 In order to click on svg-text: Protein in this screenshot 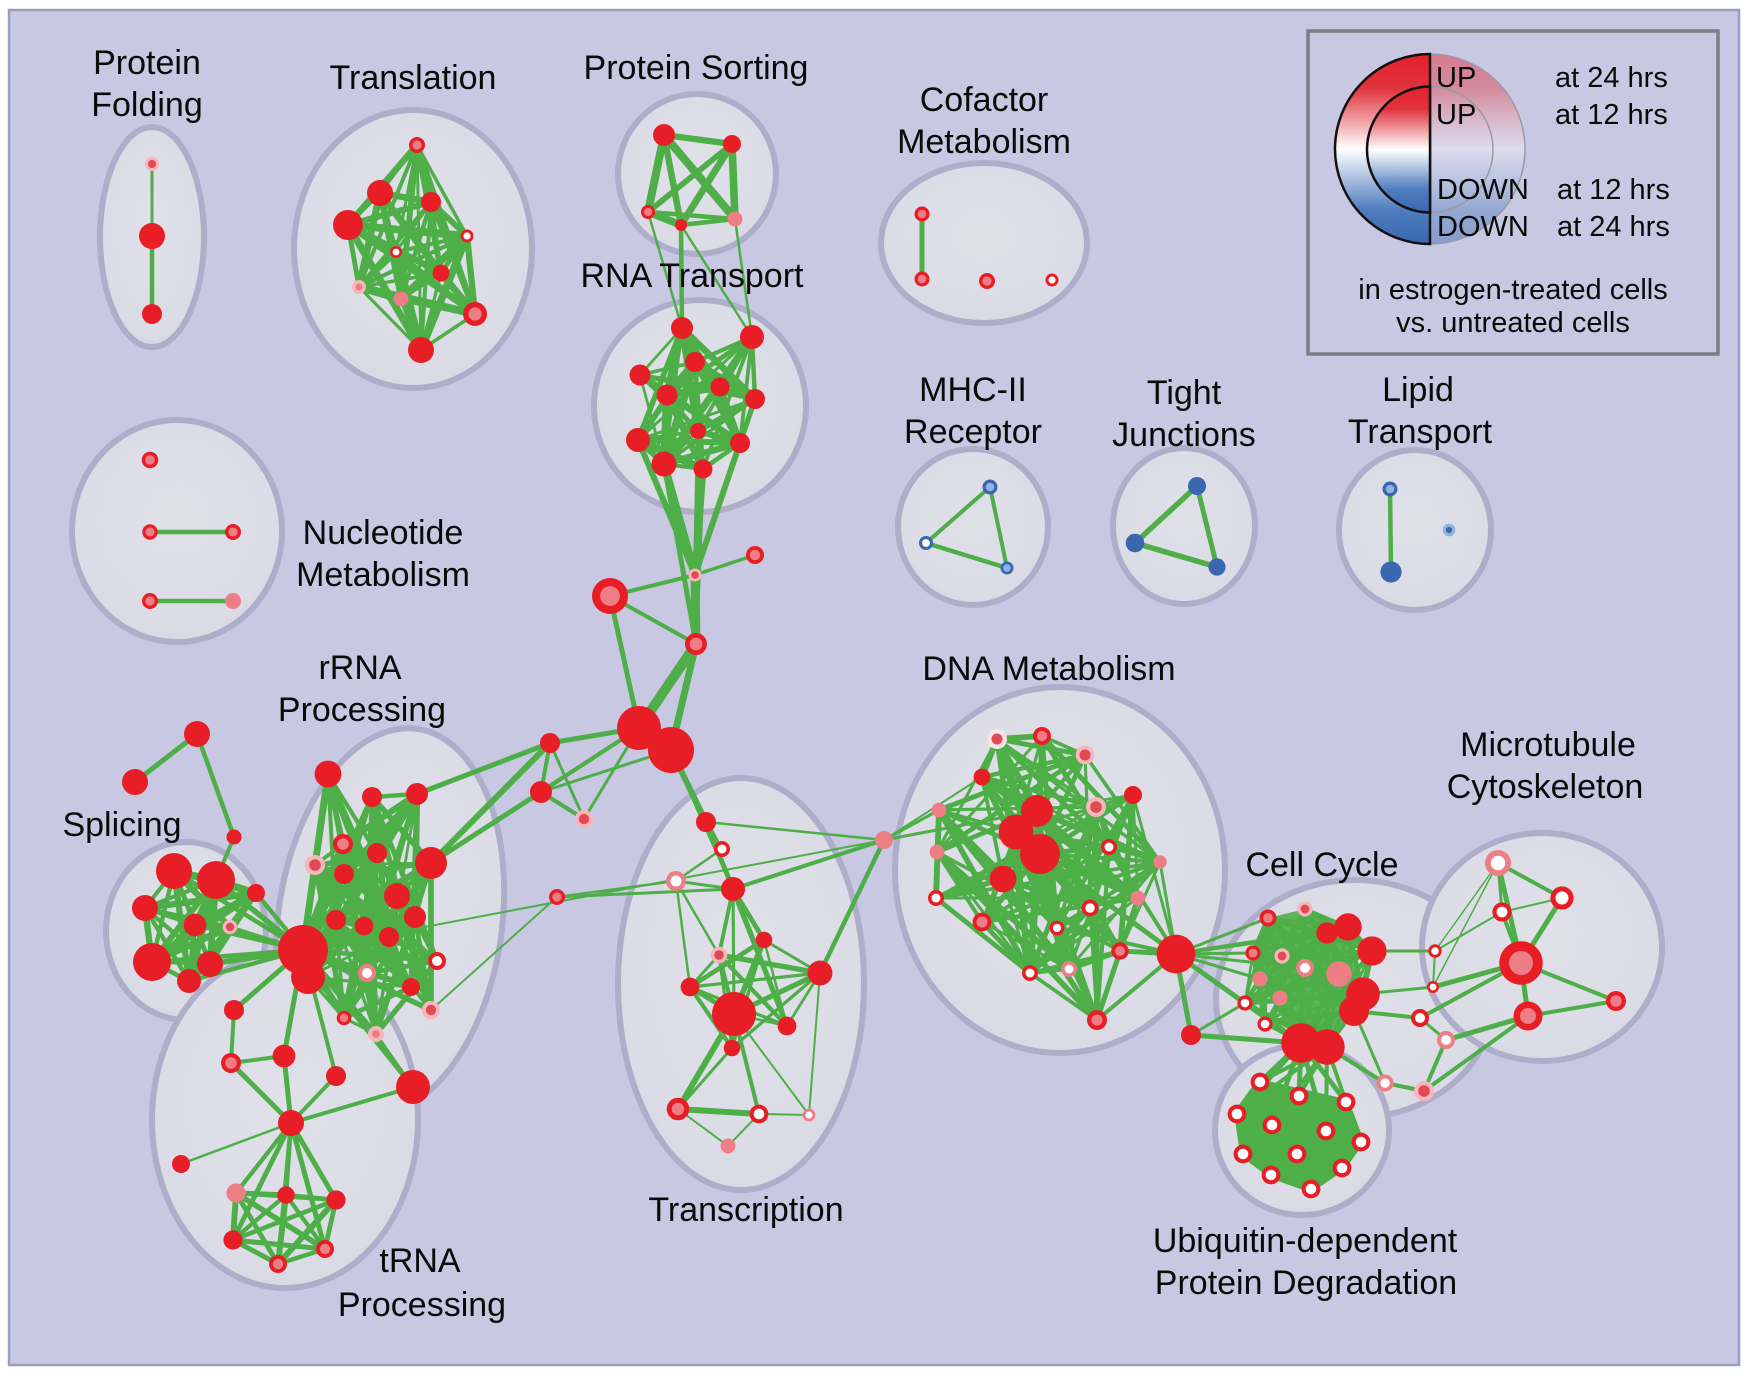, I will do `click(147, 63)`.